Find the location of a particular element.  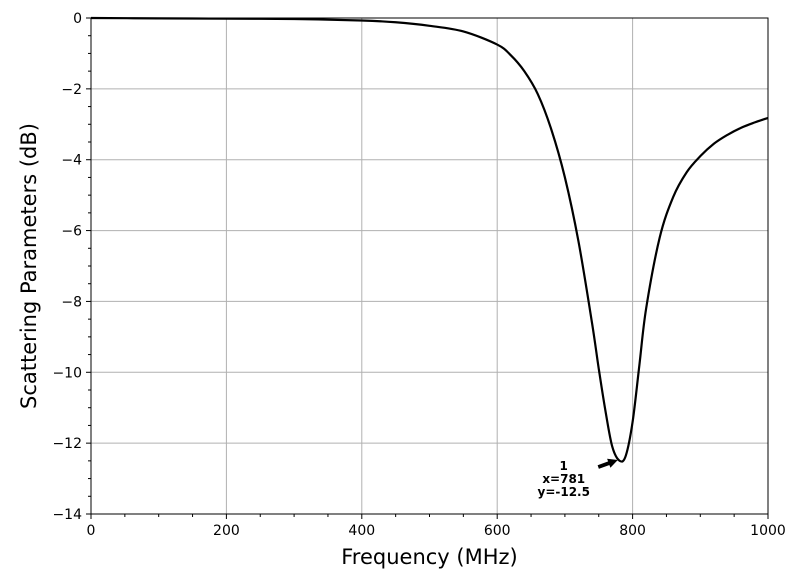

x-tick-label: 800 is located at coordinates (632, 531).